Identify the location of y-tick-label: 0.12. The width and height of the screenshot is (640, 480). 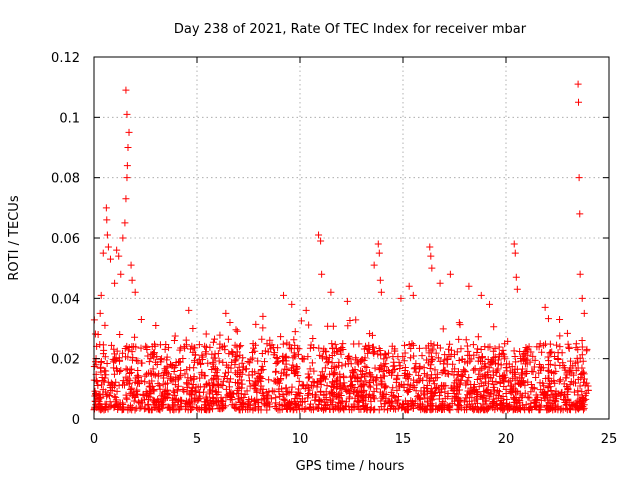
(65, 58).